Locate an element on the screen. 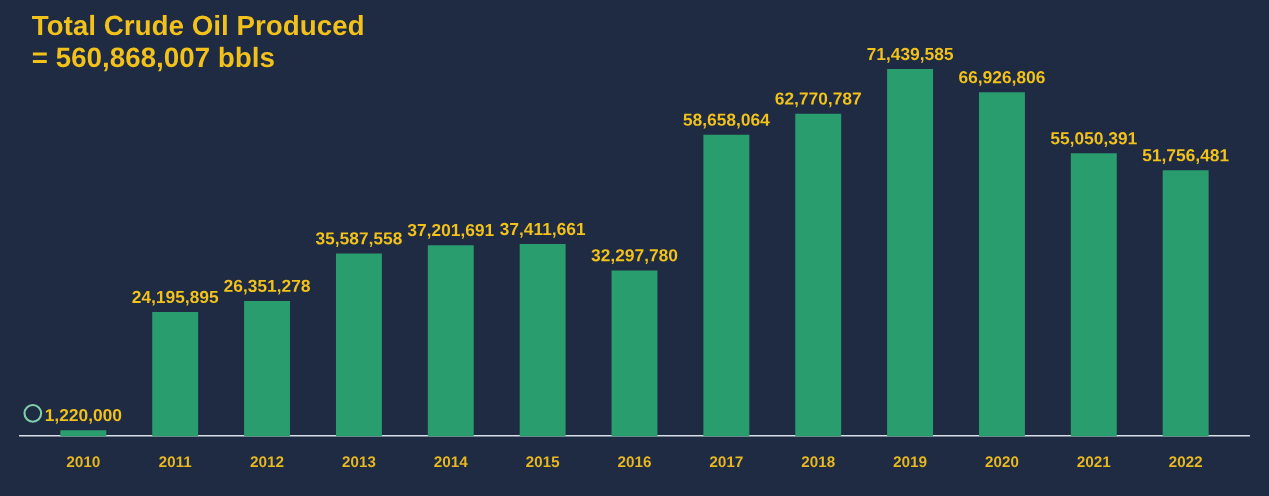 This screenshot has width=1269, height=496. data-label: 55,050,391 is located at coordinates (1093, 139).